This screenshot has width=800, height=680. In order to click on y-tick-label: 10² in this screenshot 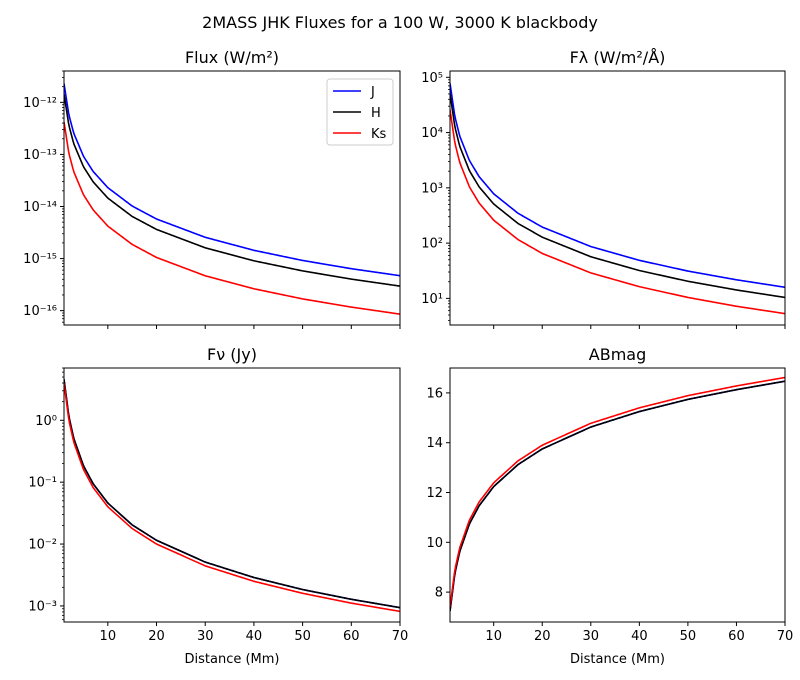, I will do `click(432, 244)`.